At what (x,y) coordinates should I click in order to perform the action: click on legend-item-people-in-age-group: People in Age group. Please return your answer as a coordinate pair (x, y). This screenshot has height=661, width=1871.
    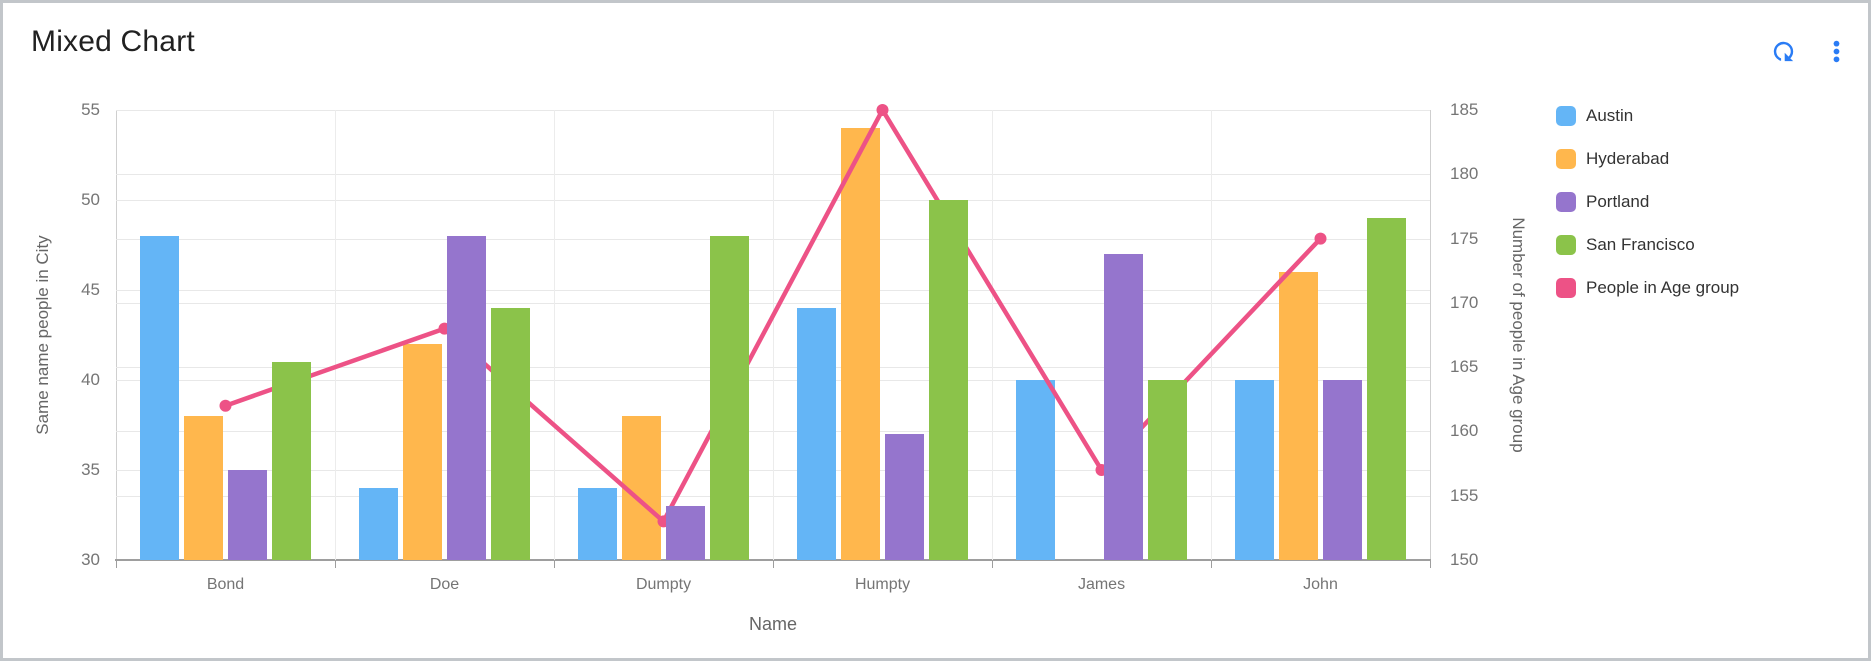
    Looking at the image, I should click on (1647, 288).